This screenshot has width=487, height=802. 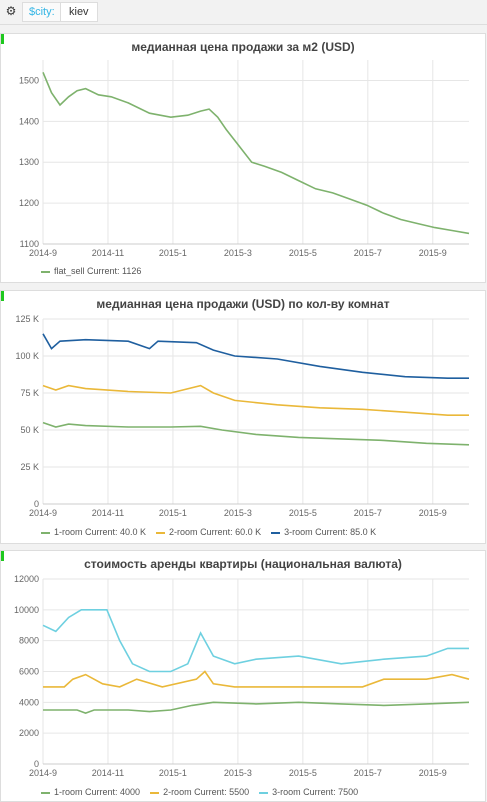 I want to click on y-tick-label: 12000, so click(x=26, y=579).